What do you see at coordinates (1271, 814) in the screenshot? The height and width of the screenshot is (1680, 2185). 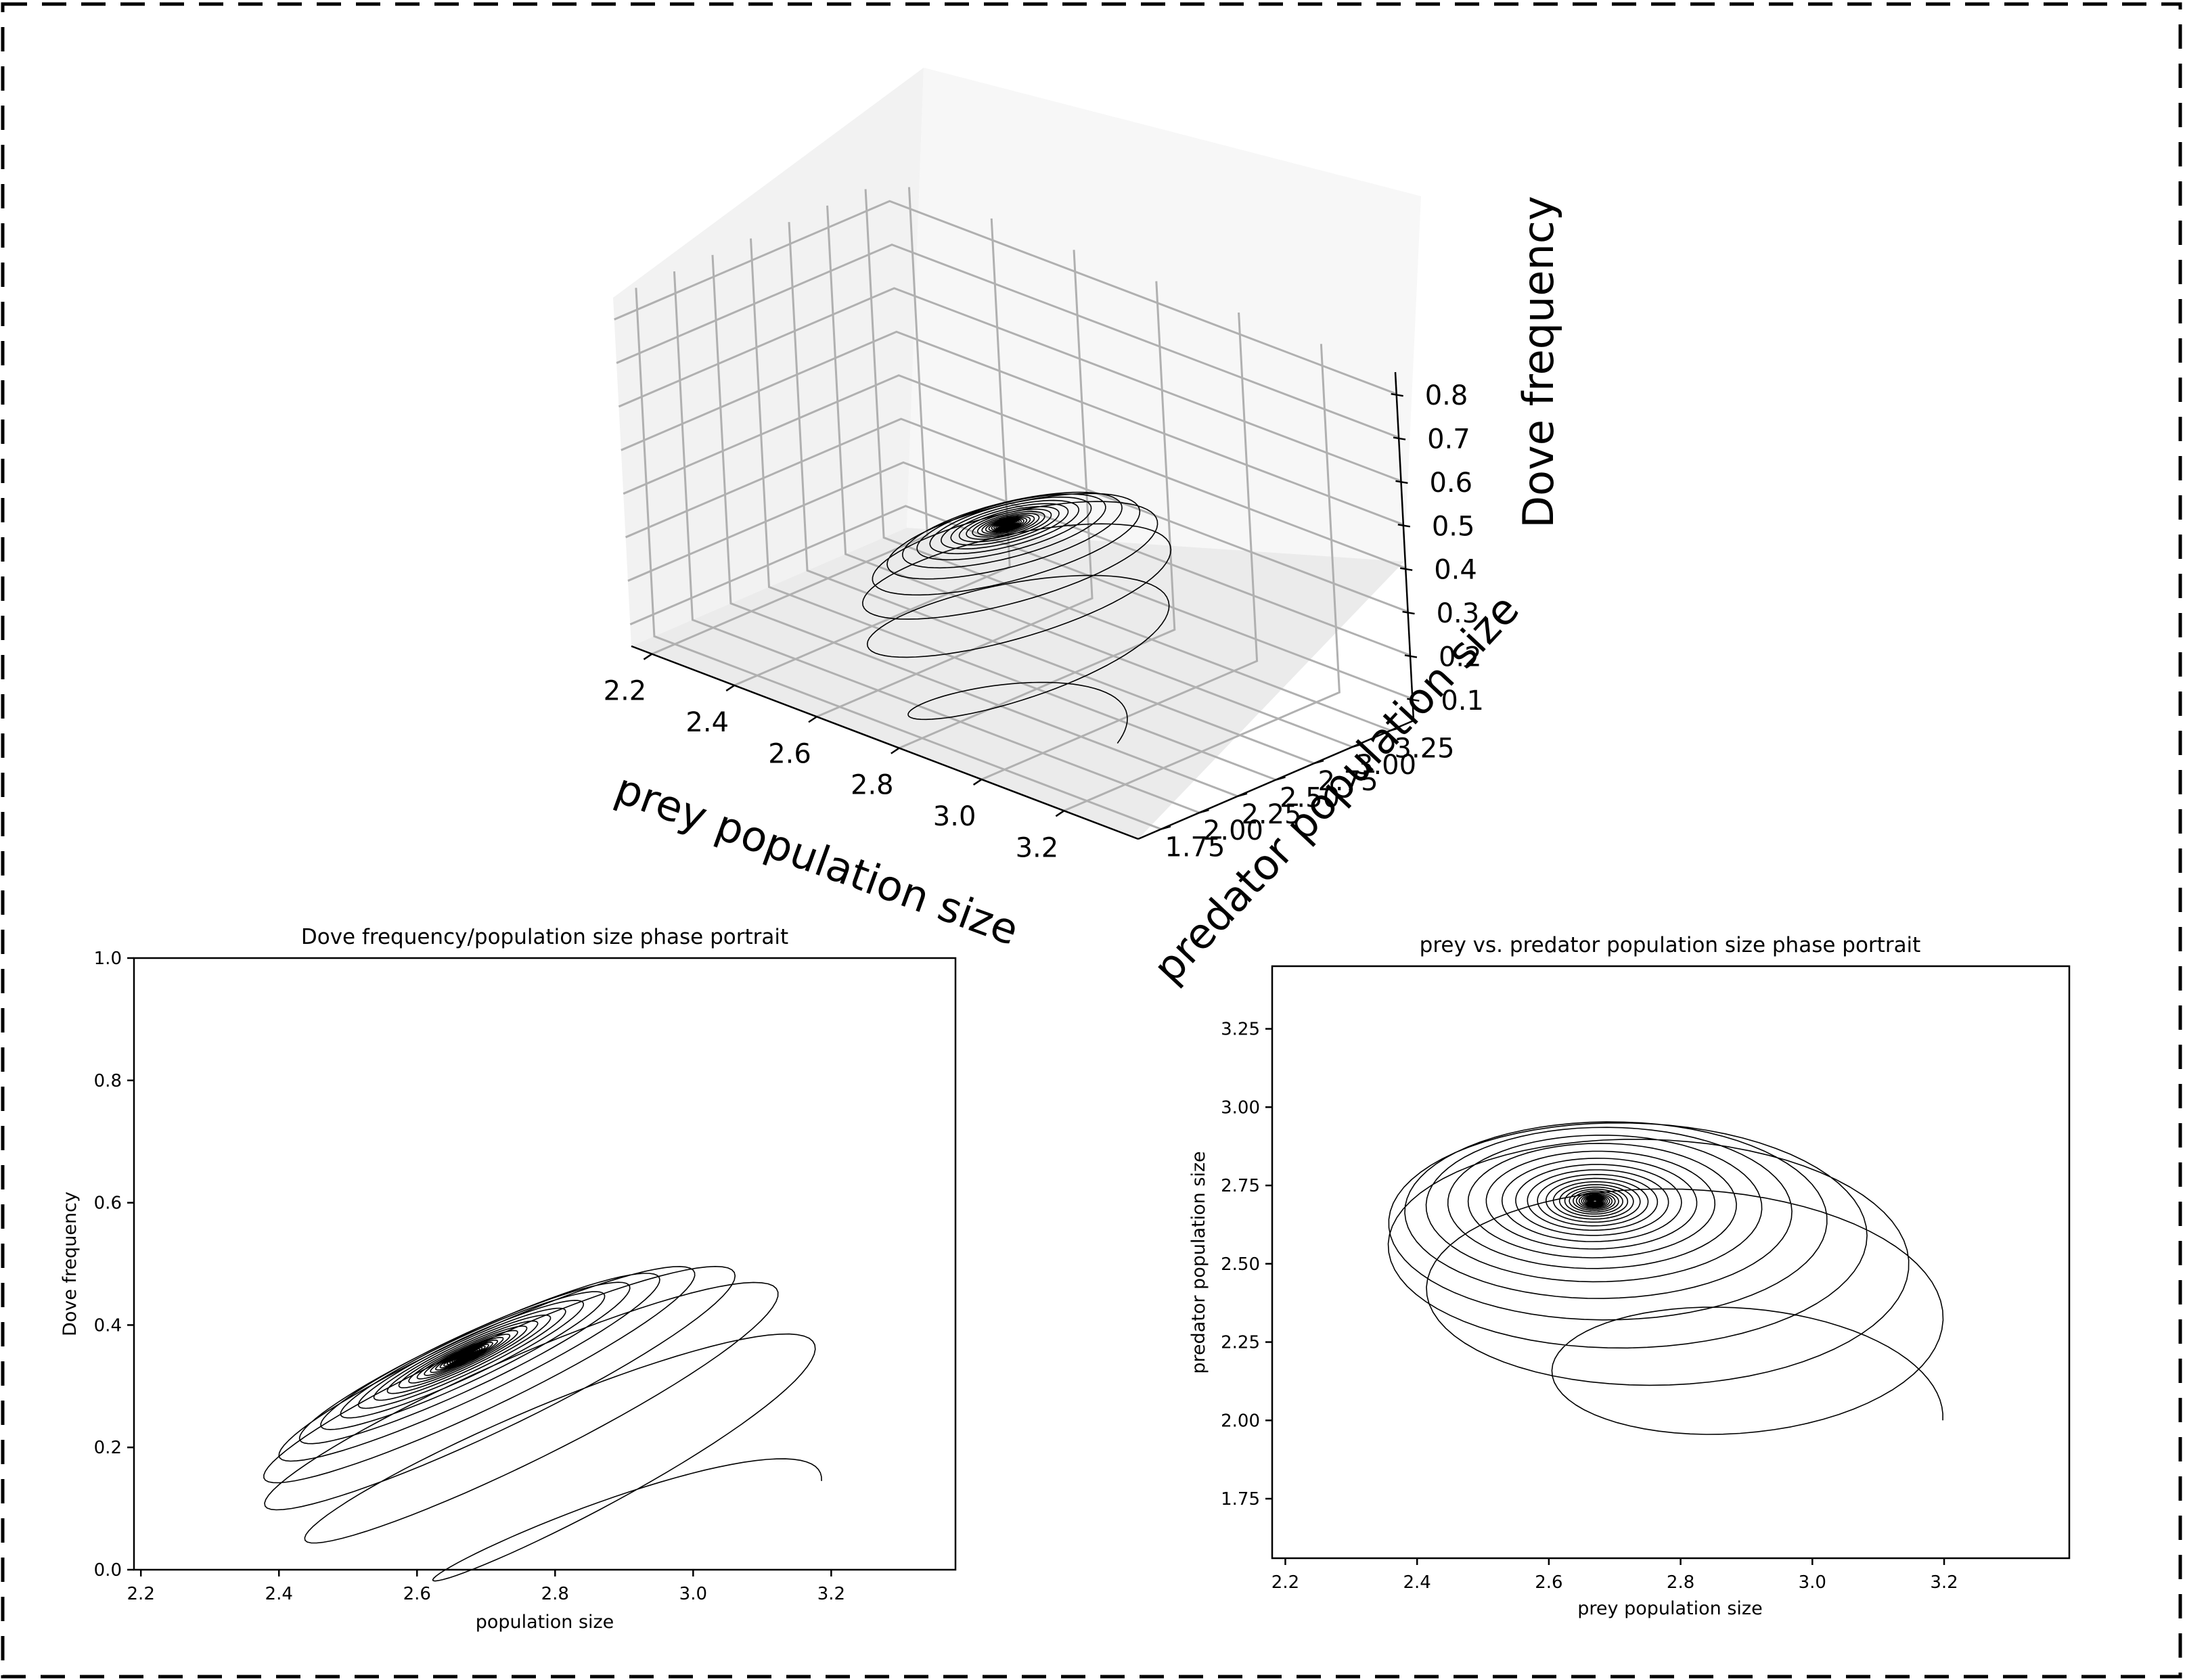 I see `y-tick-label-3d: 2.25` at bounding box center [1271, 814].